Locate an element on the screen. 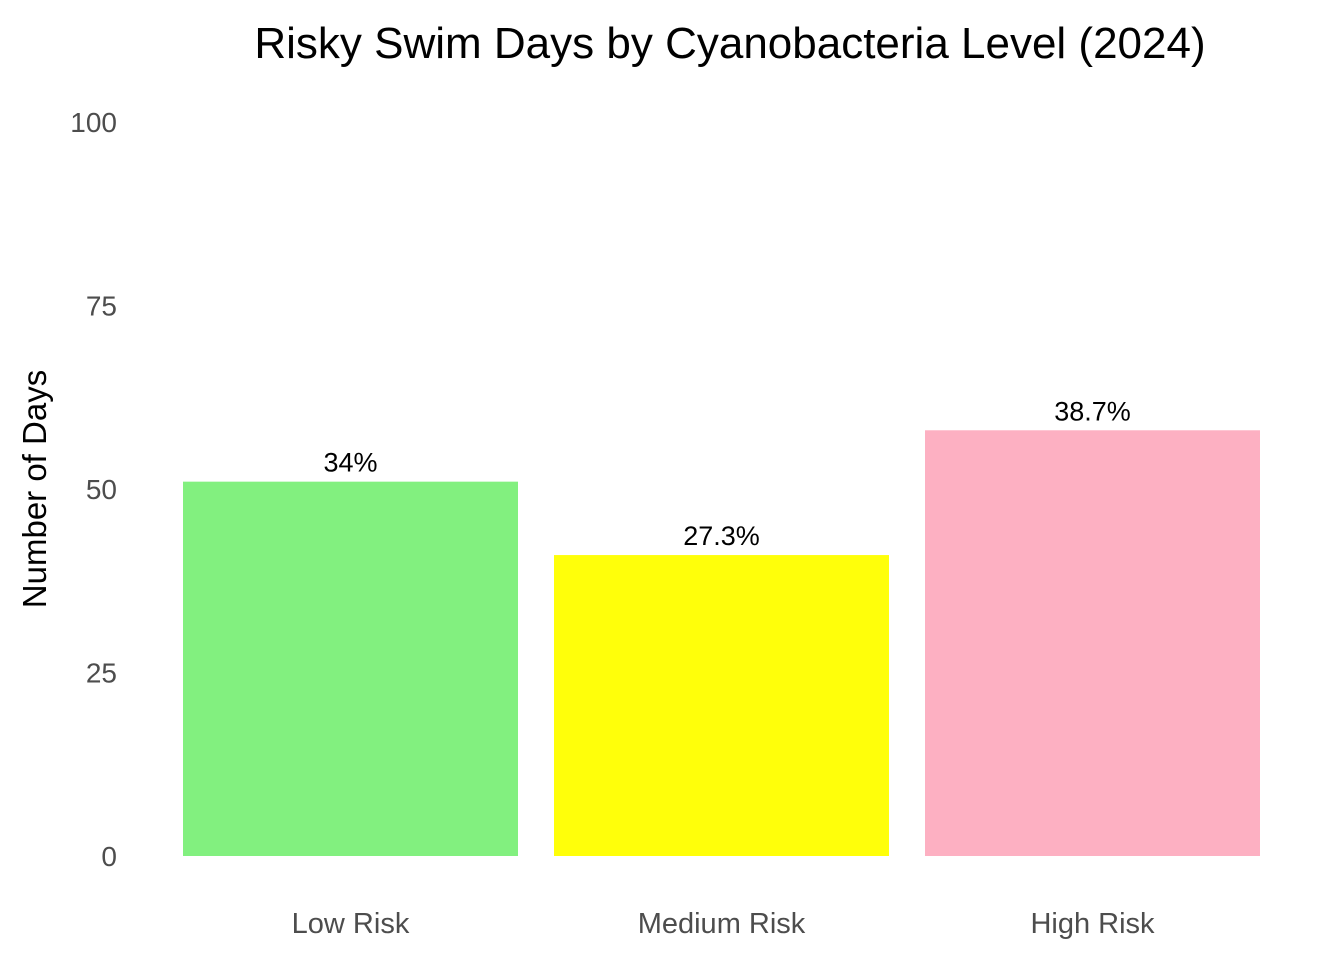 The width and height of the screenshot is (1344, 965). y-axis-ticks: 0 25 50 75 100 is located at coordinates (93, 489).